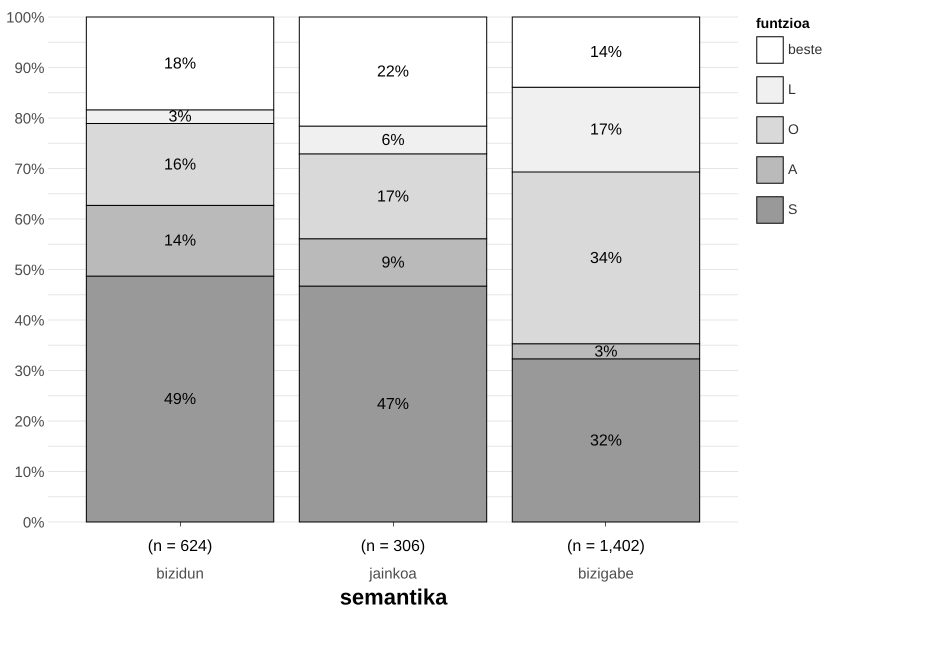 The width and height of the screenshot is (937, 651). Describe the element at coordinates (393, 72) in the screenshot. I see `data-label: 22%` at that location.